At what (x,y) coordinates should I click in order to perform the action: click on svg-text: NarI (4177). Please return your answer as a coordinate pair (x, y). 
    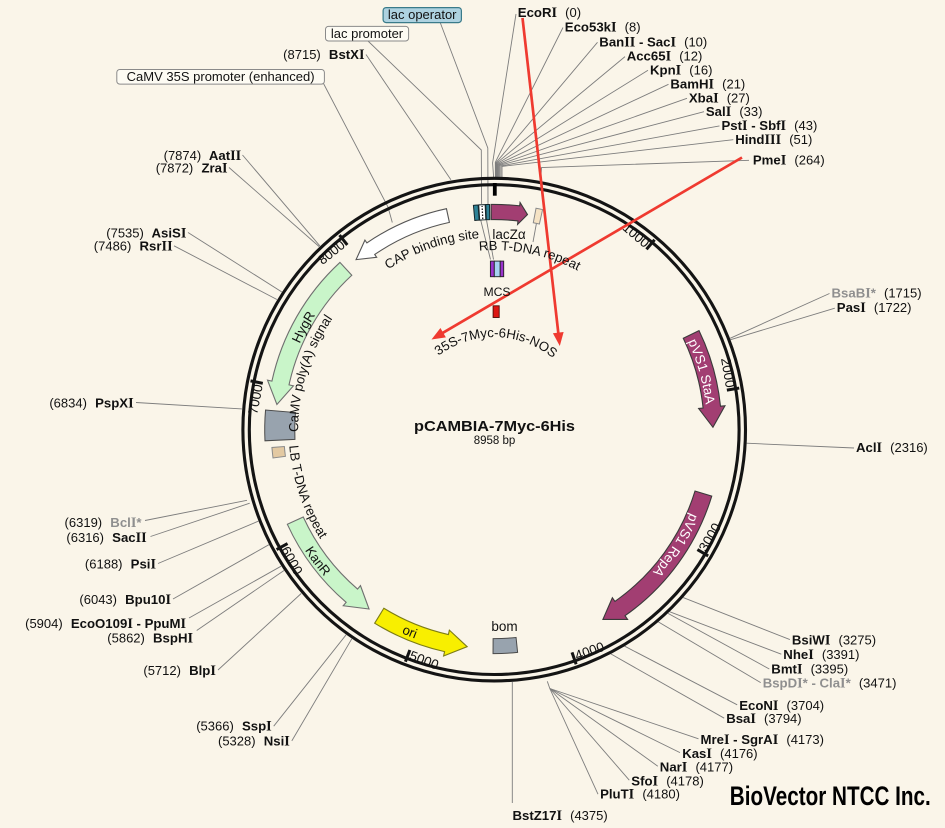
    Looking at the image, I should click on (696, 767).